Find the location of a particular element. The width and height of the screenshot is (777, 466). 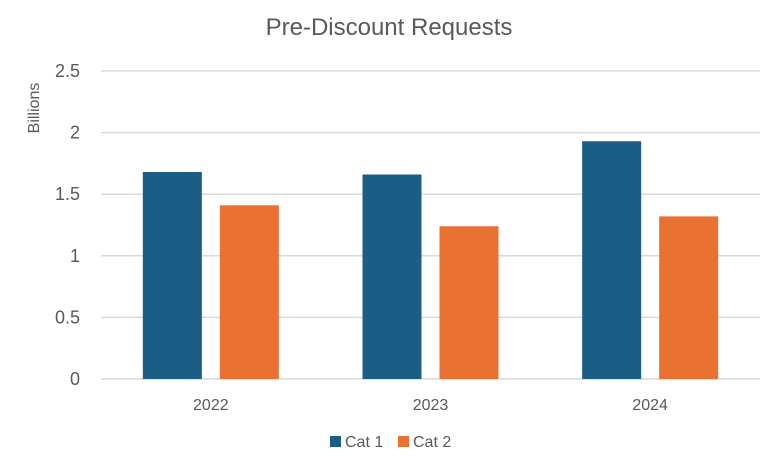

bar-cat-1-2024 is located at coordinates (611, 260).